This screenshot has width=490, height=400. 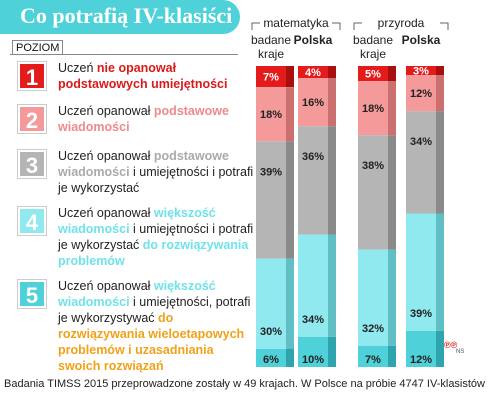 What do you see at coordinates (156, 180) in the screenshot?
I see `level-3-text-part: i umiejętności i potrafi je wykorzystać` at bounding box center [156, 180].